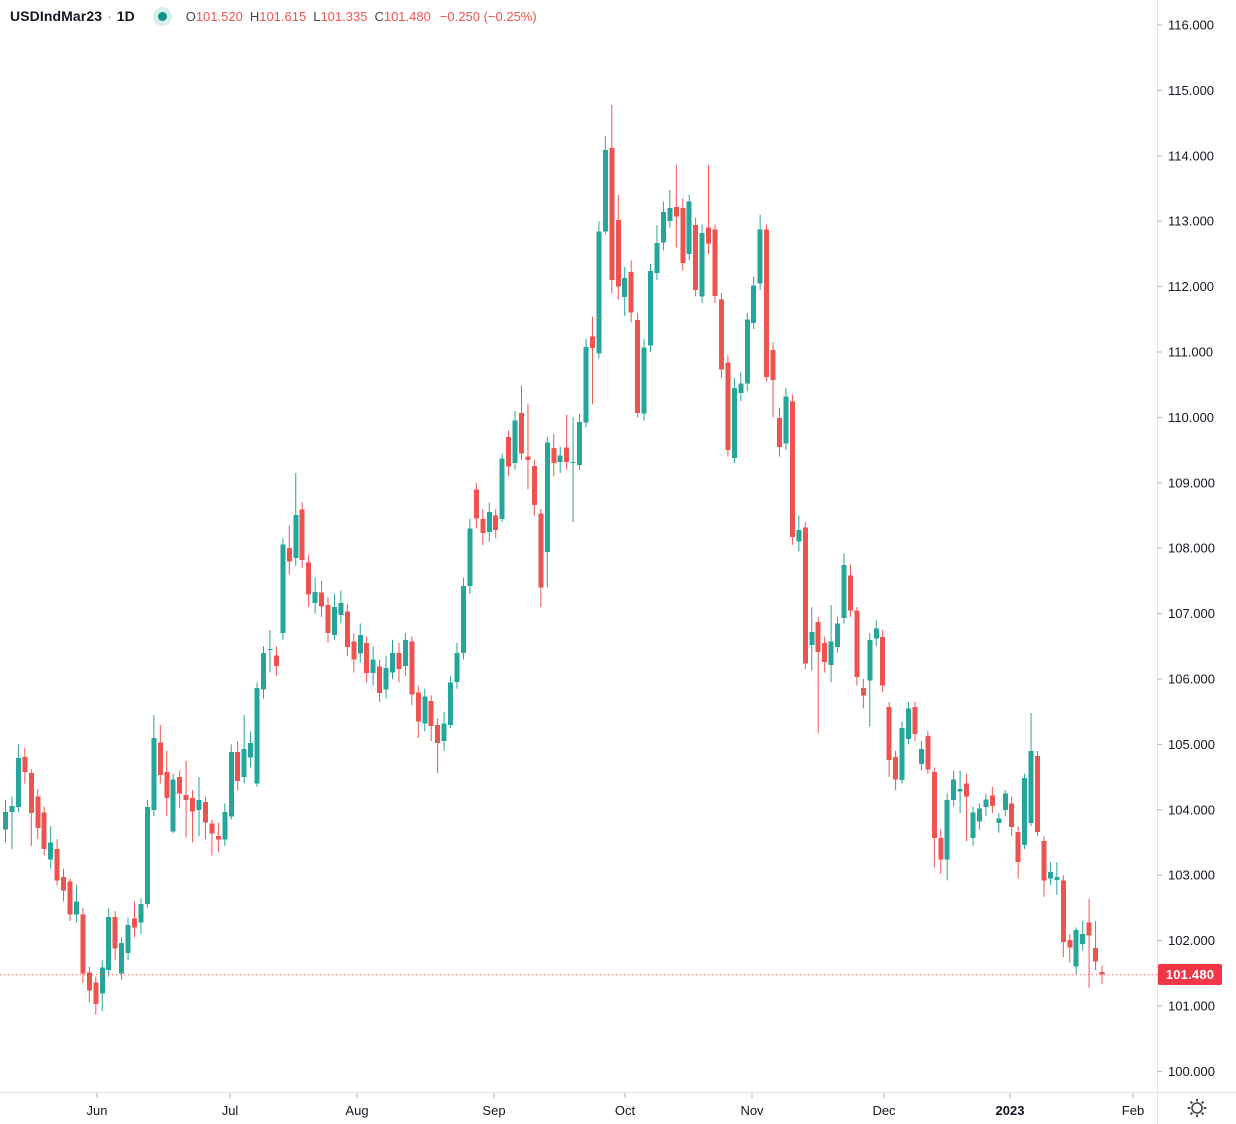  I want to click on price-axis-label: 104.000, so click(1191, 809).